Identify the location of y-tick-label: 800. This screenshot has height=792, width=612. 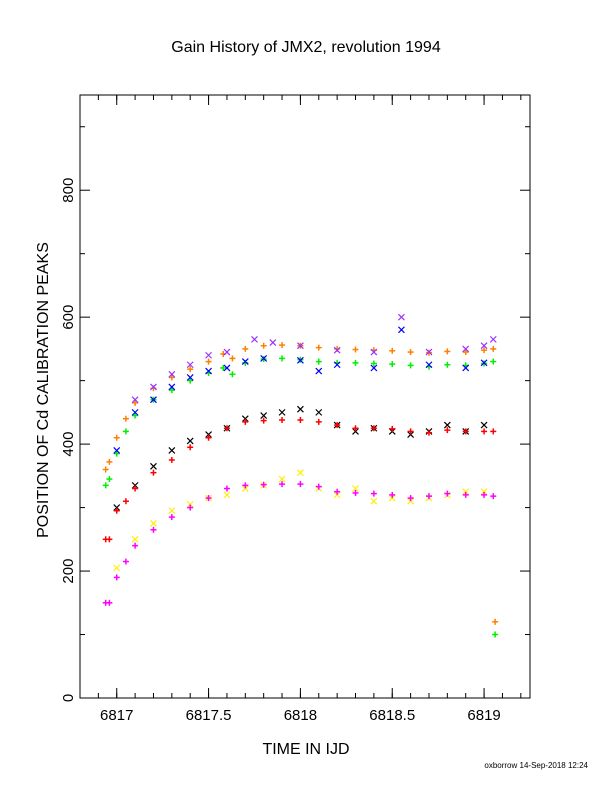
(68, 190).